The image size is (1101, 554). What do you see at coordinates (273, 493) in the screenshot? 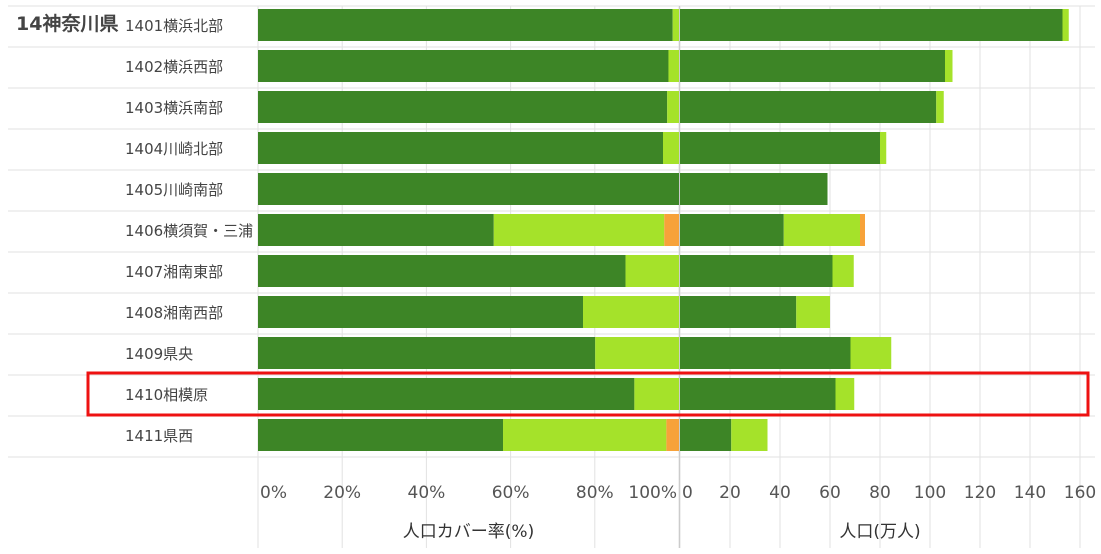
I see `coverage-tick-label: 0%` at bounding box center [273, 493].